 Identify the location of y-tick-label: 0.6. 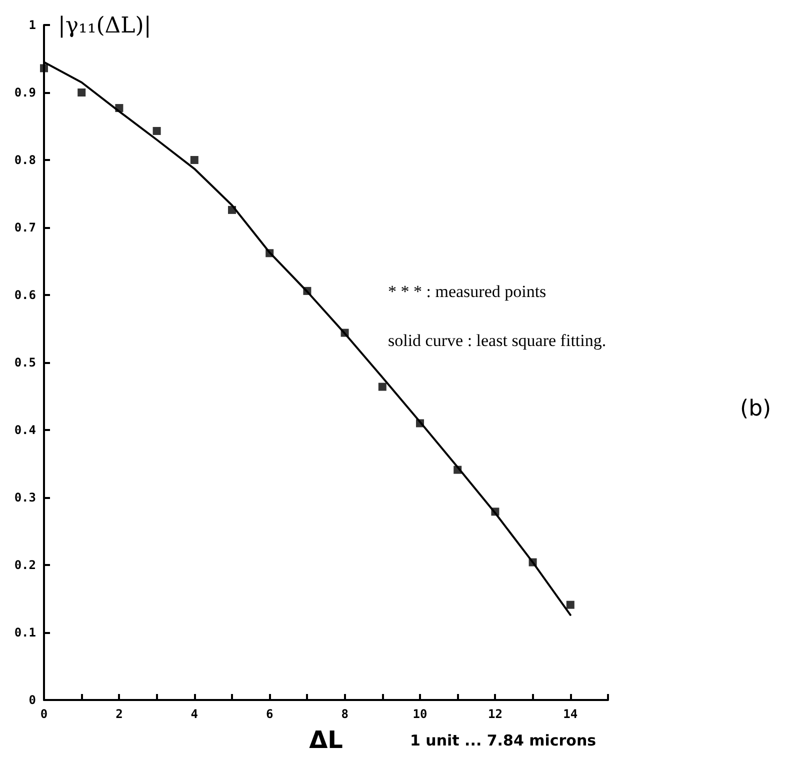
(25, 295).